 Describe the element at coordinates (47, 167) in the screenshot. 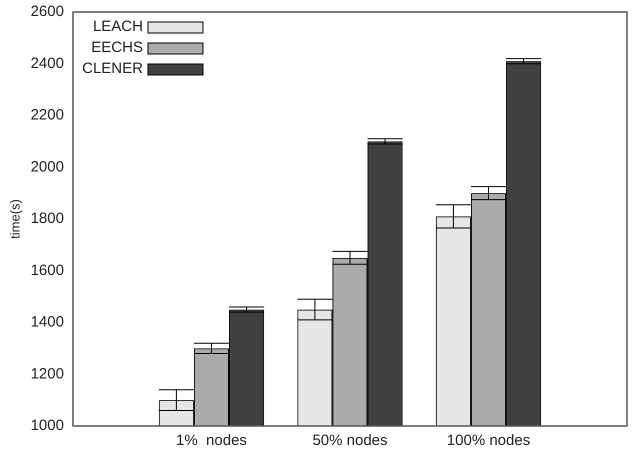

I see `y-tick-label: 2000` at that location.